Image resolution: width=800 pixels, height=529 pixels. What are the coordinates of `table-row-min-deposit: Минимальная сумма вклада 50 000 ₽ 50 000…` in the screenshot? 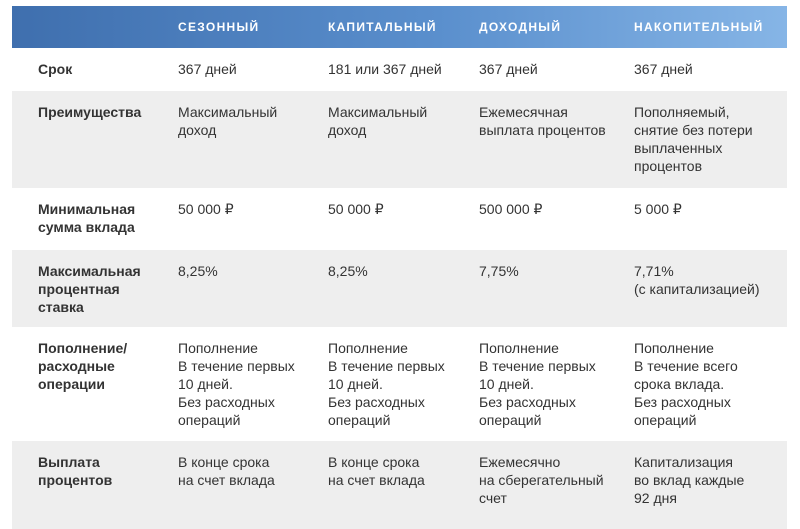 It's located at (399, 219).